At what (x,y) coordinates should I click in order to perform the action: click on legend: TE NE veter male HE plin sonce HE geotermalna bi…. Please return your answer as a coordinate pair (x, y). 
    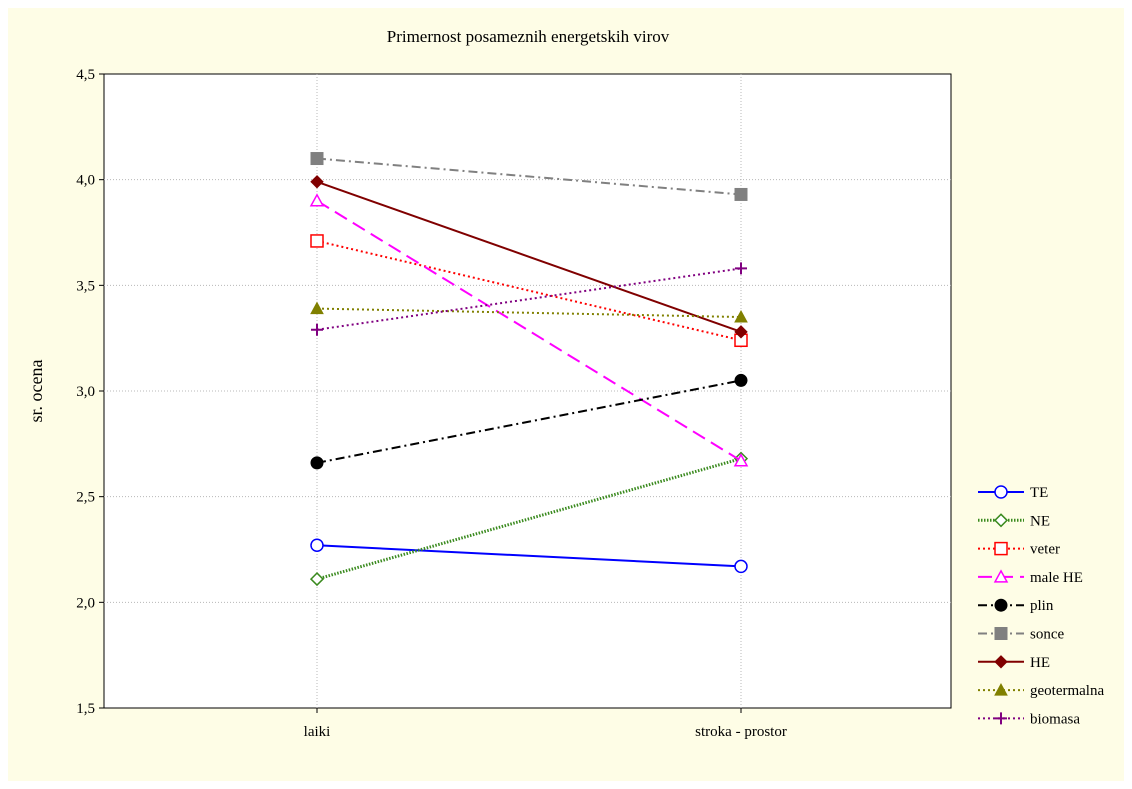
    Looking at the image, I should click on (1041, 606).